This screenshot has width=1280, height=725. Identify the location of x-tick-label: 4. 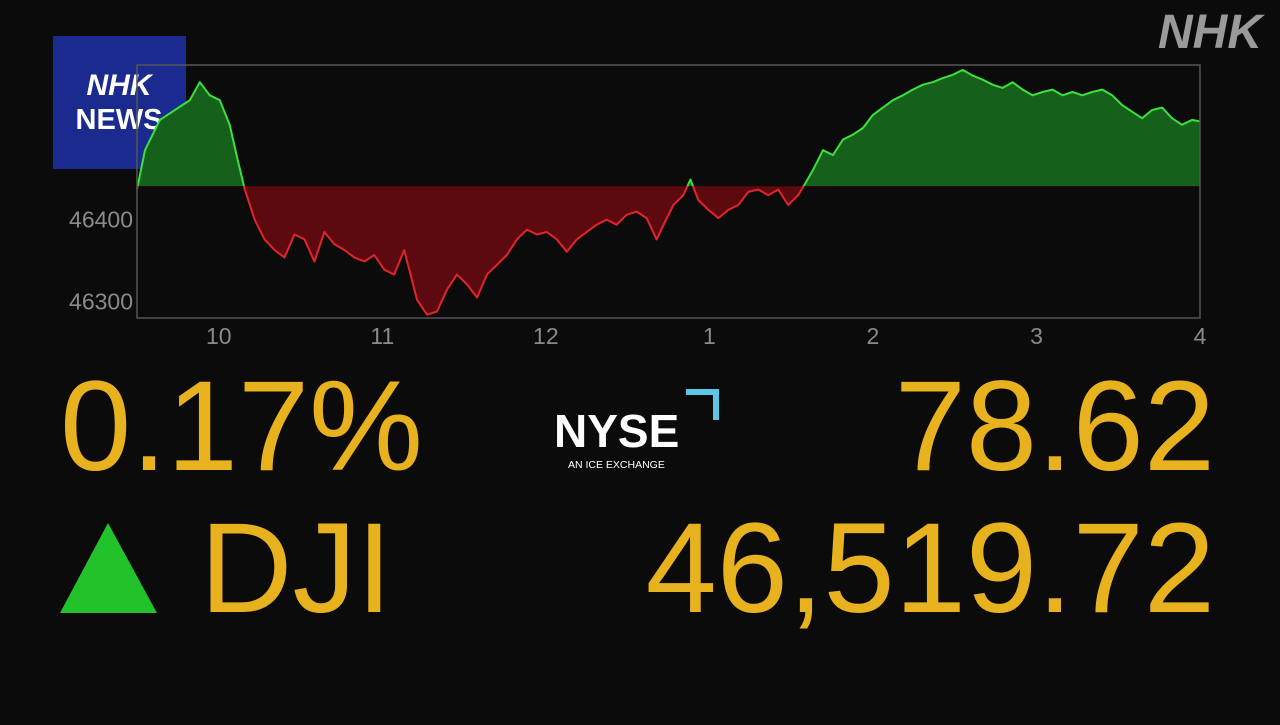
(1200, 336).